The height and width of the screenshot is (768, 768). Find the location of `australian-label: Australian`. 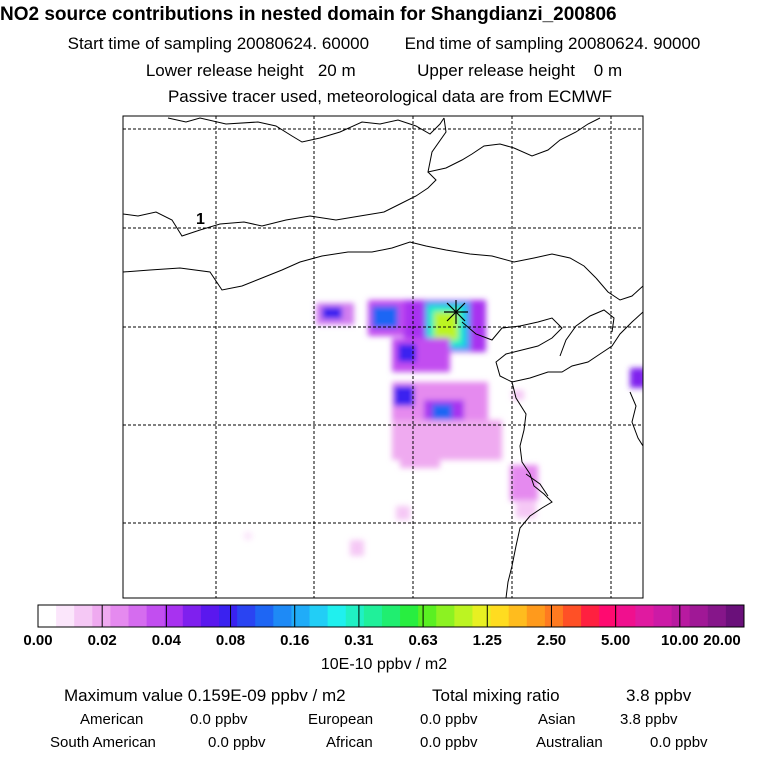

australian-label: Australian is located at coordinates (569, 742).